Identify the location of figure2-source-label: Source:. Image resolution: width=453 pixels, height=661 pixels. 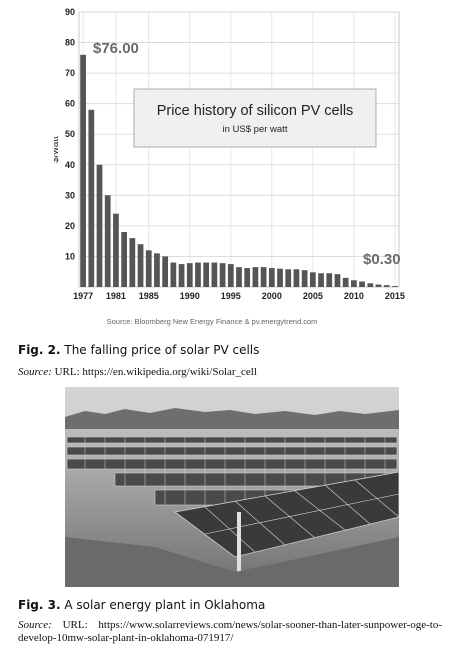
(35, 372).